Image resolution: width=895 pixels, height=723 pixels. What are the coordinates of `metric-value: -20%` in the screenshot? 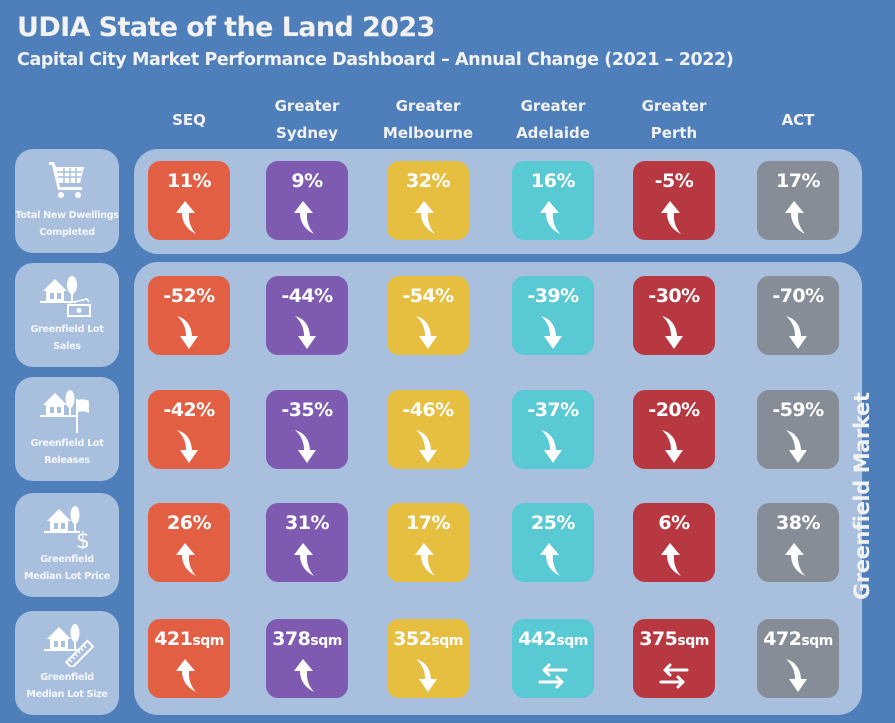 It's located at (674, 410).